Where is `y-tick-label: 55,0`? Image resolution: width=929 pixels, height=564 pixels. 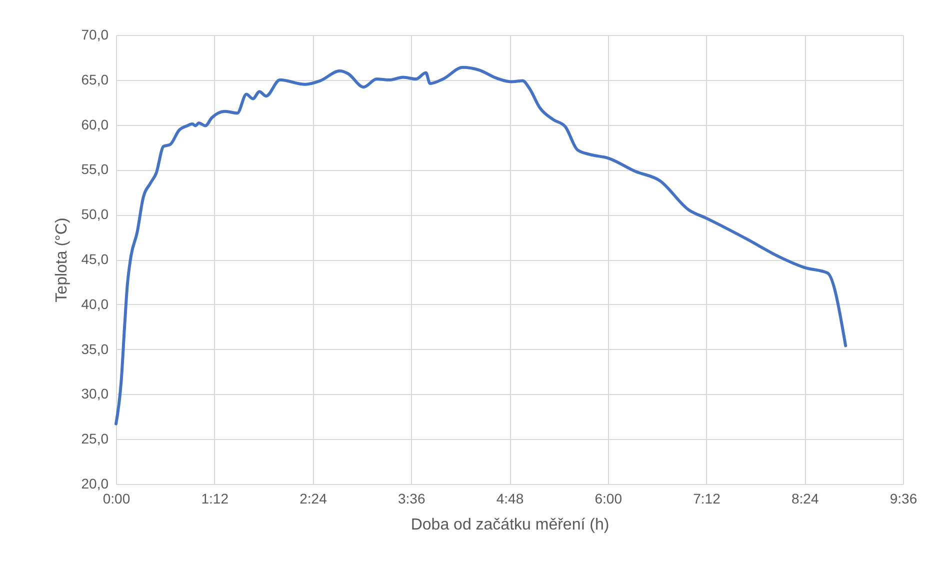
y-tick-label: 55,0 is located at coordinates (95, 169).